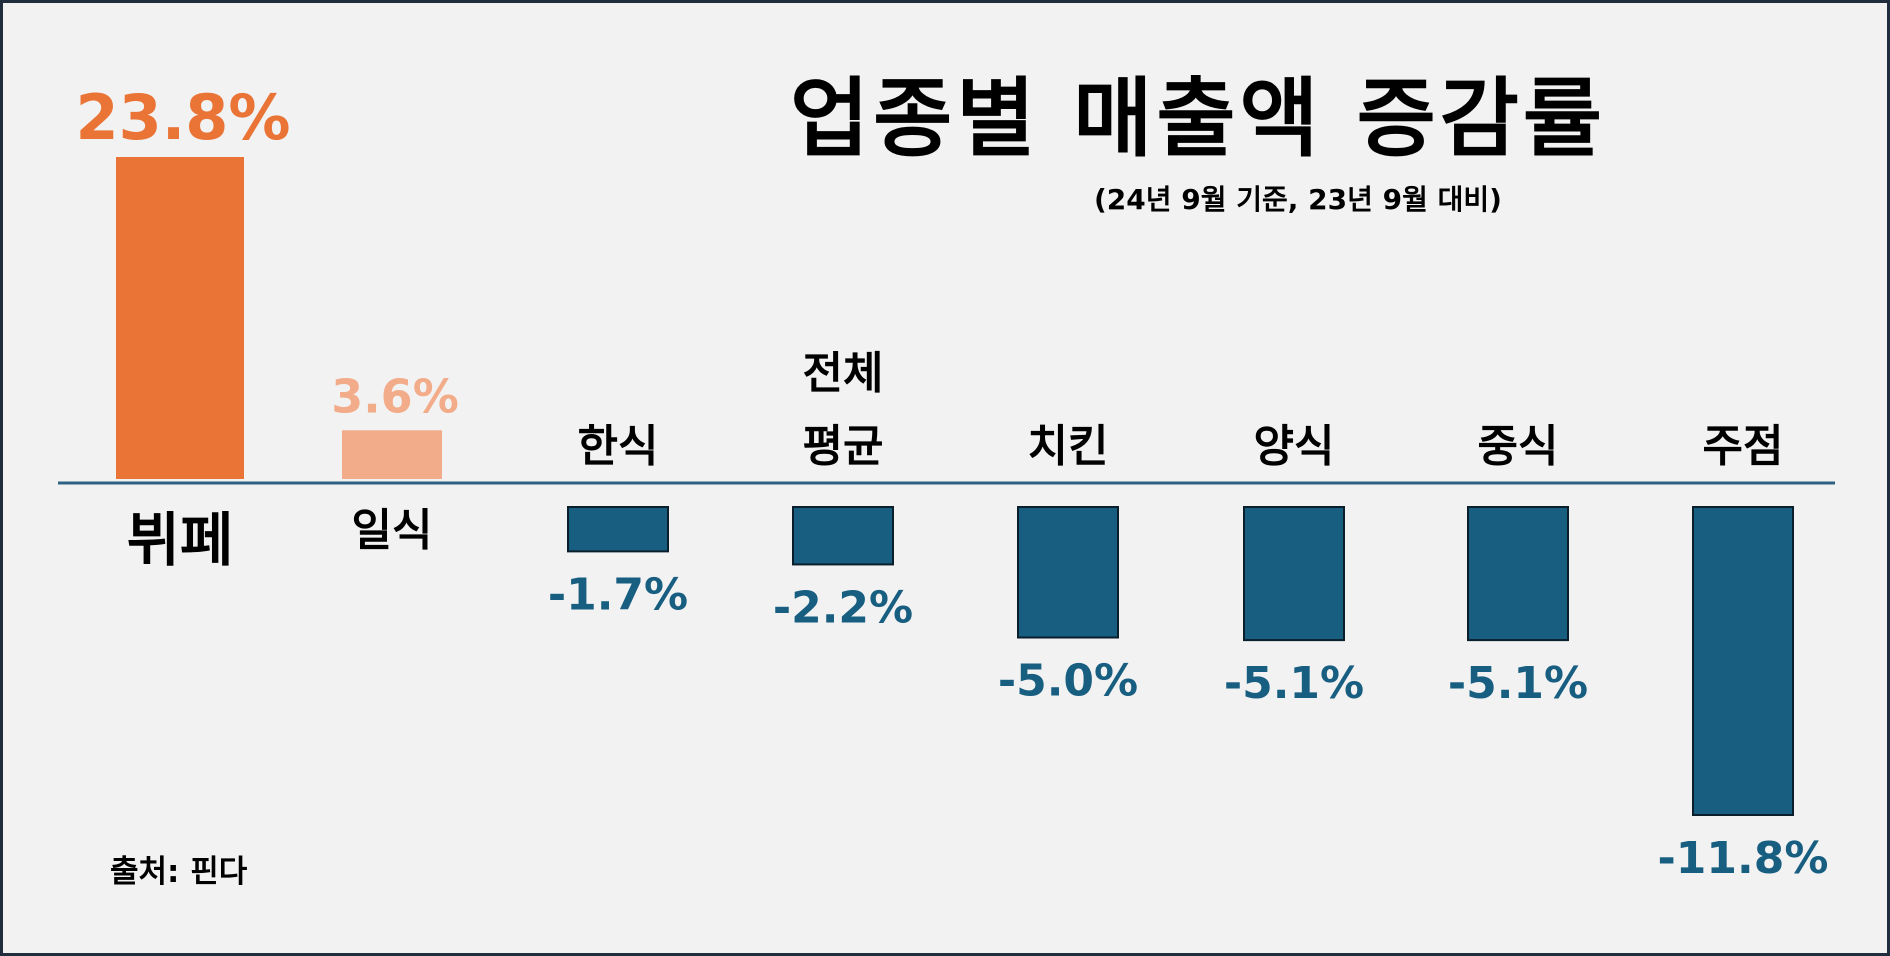  Describe the element at coordinates (618, 446) in the screenshot. I see `category-label-2: 한식` at that location.